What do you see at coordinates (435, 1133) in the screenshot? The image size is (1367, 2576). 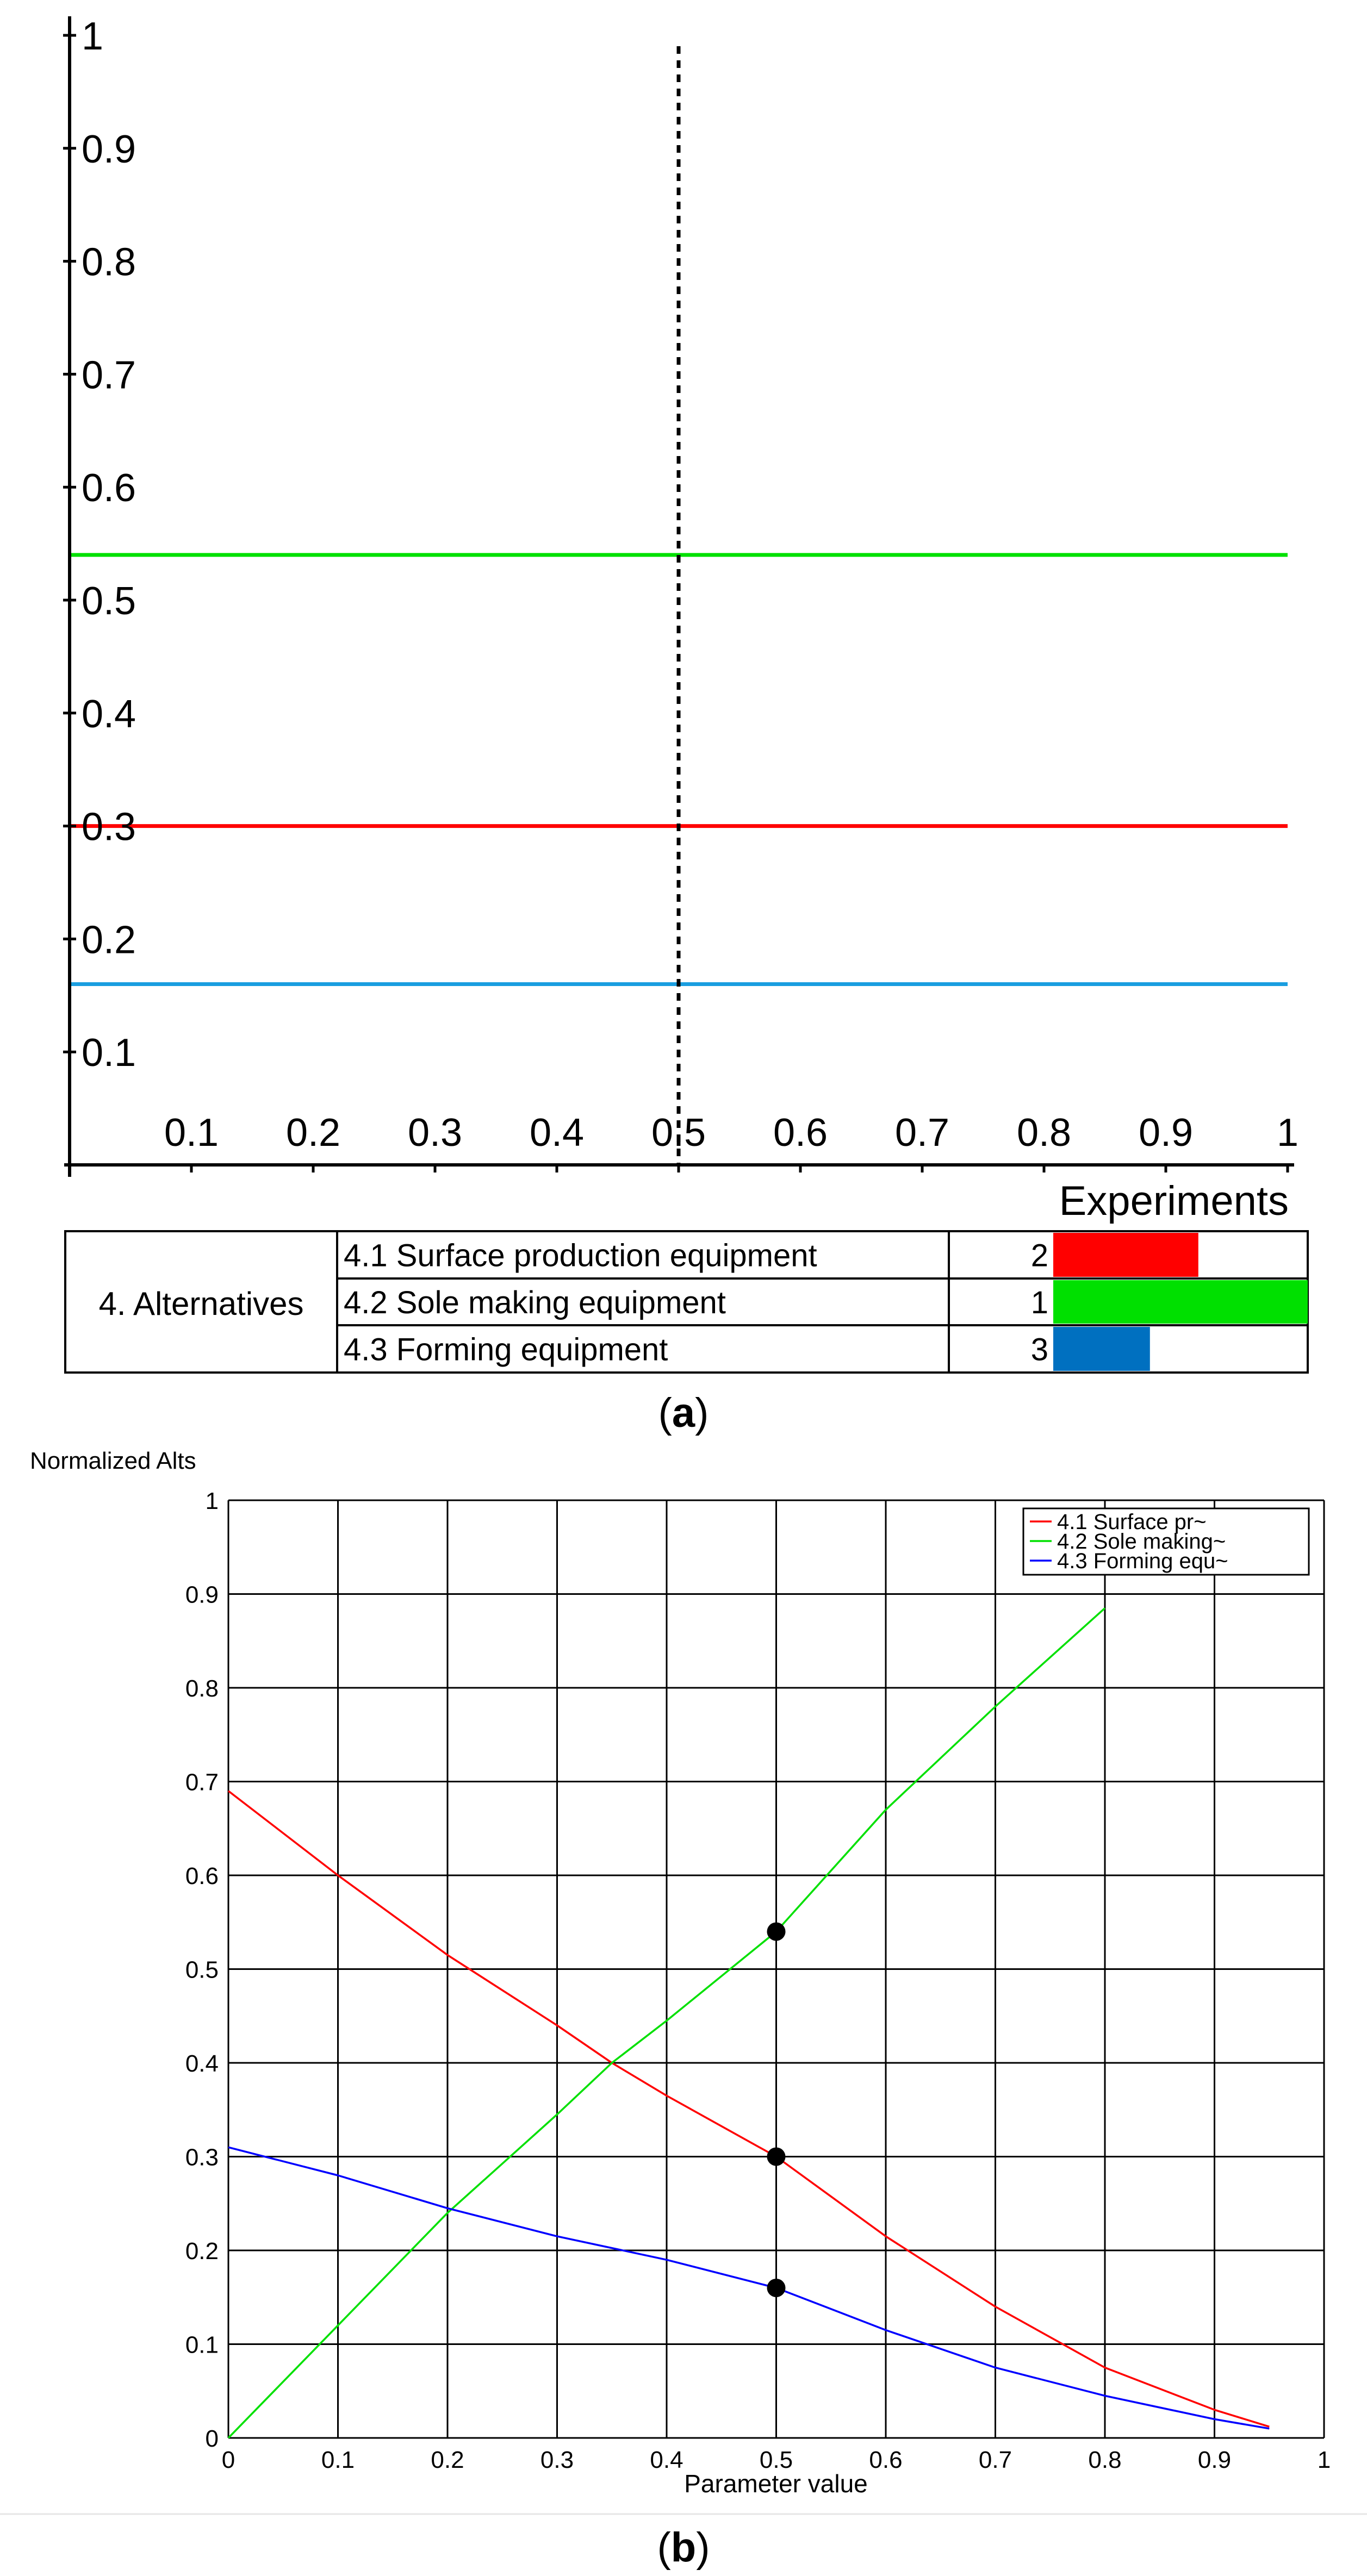 I see `panel-a-x-tick-label: 0.3` at bounding box center [435, 1133].